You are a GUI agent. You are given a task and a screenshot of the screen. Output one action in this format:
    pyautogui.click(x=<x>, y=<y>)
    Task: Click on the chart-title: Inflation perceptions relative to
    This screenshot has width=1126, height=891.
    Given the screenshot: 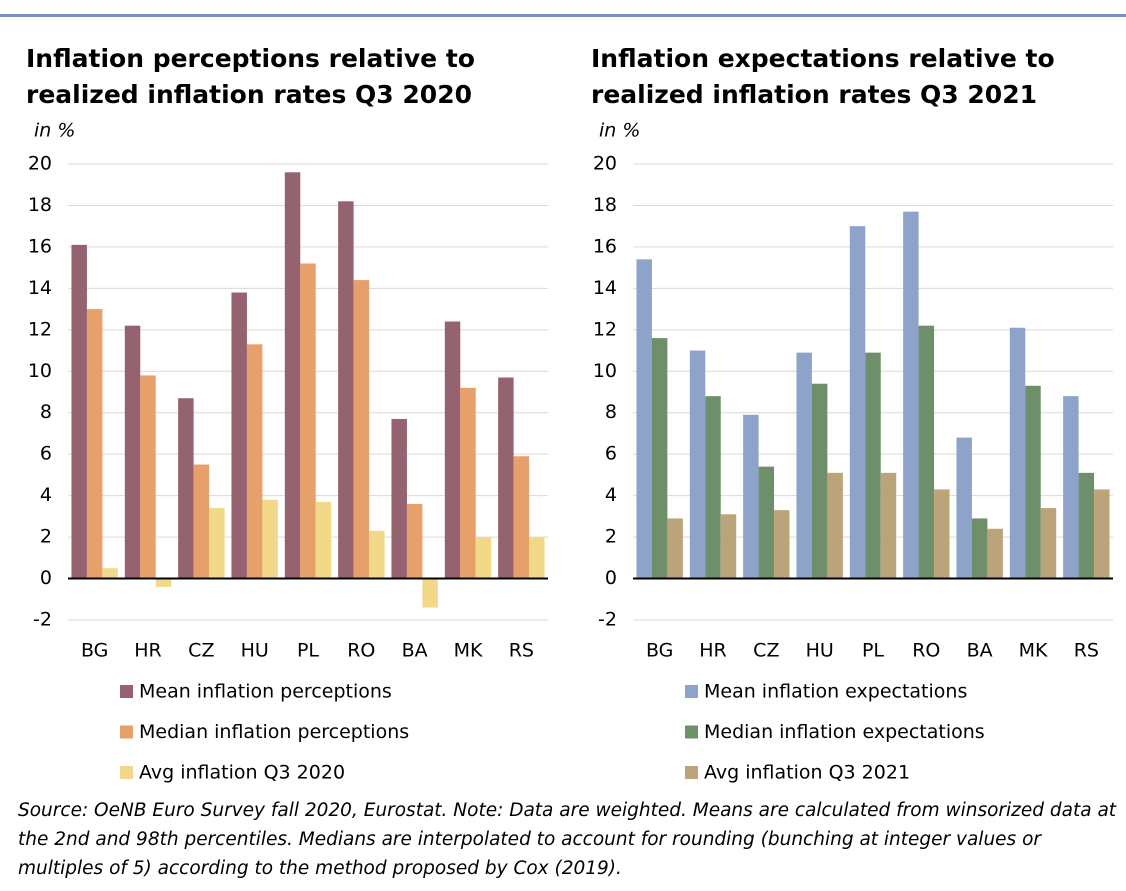 What is the action you would take?
    pyautogui.click(x=250, y=58)
    